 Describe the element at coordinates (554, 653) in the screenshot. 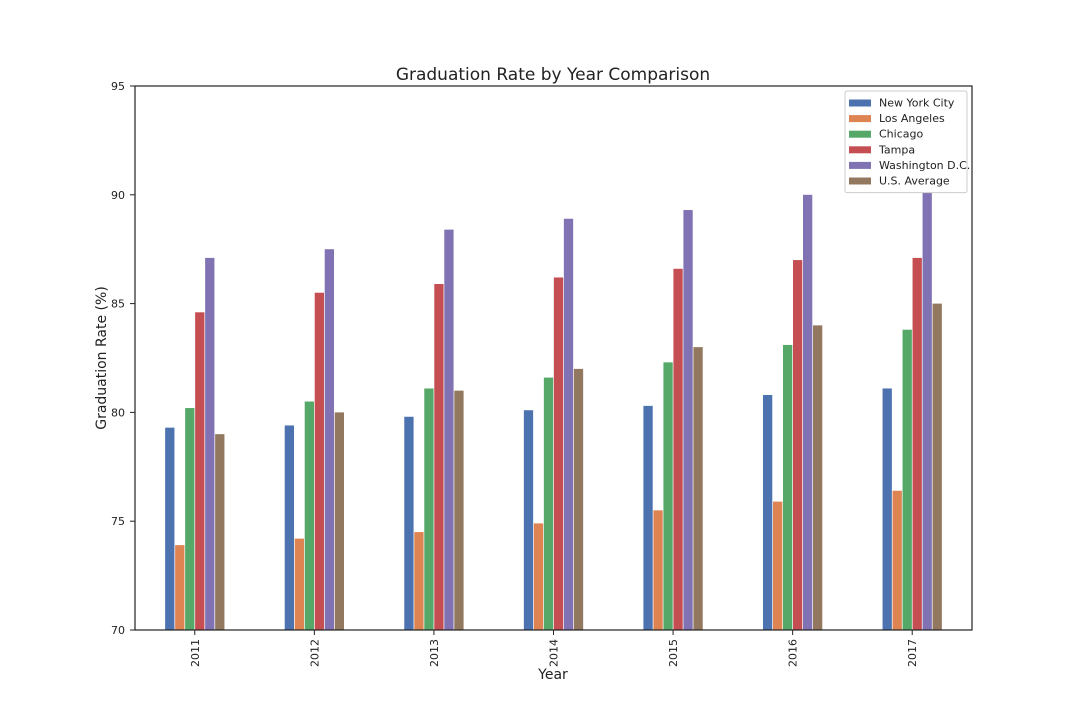

I see `x-tick-label: 2014` at that location.